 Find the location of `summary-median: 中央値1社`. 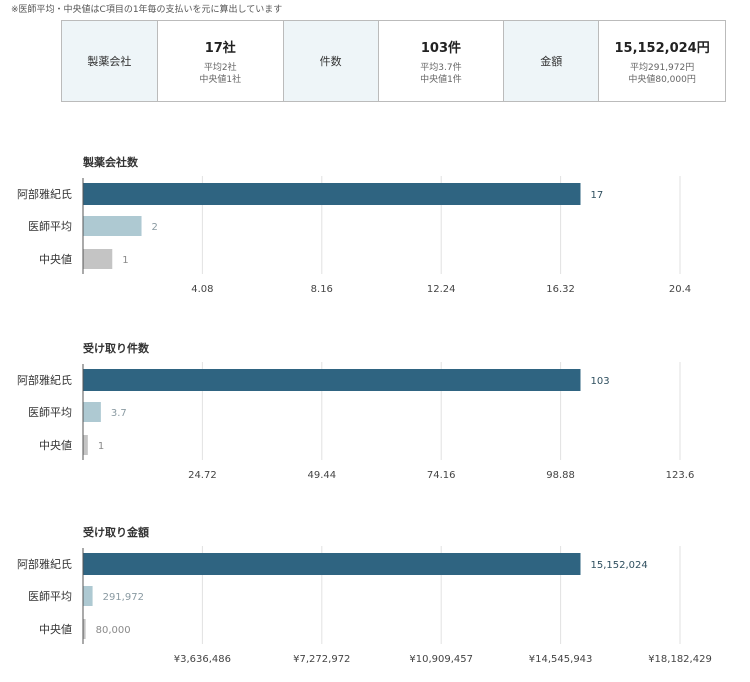

summary-median: 中央値1社 is located at coordinates (220, 79).